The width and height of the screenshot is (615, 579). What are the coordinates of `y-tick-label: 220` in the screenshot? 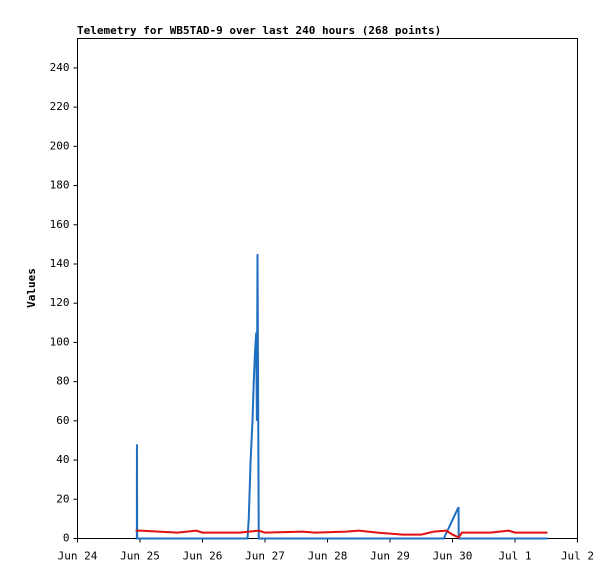 It's located at (60, 106).